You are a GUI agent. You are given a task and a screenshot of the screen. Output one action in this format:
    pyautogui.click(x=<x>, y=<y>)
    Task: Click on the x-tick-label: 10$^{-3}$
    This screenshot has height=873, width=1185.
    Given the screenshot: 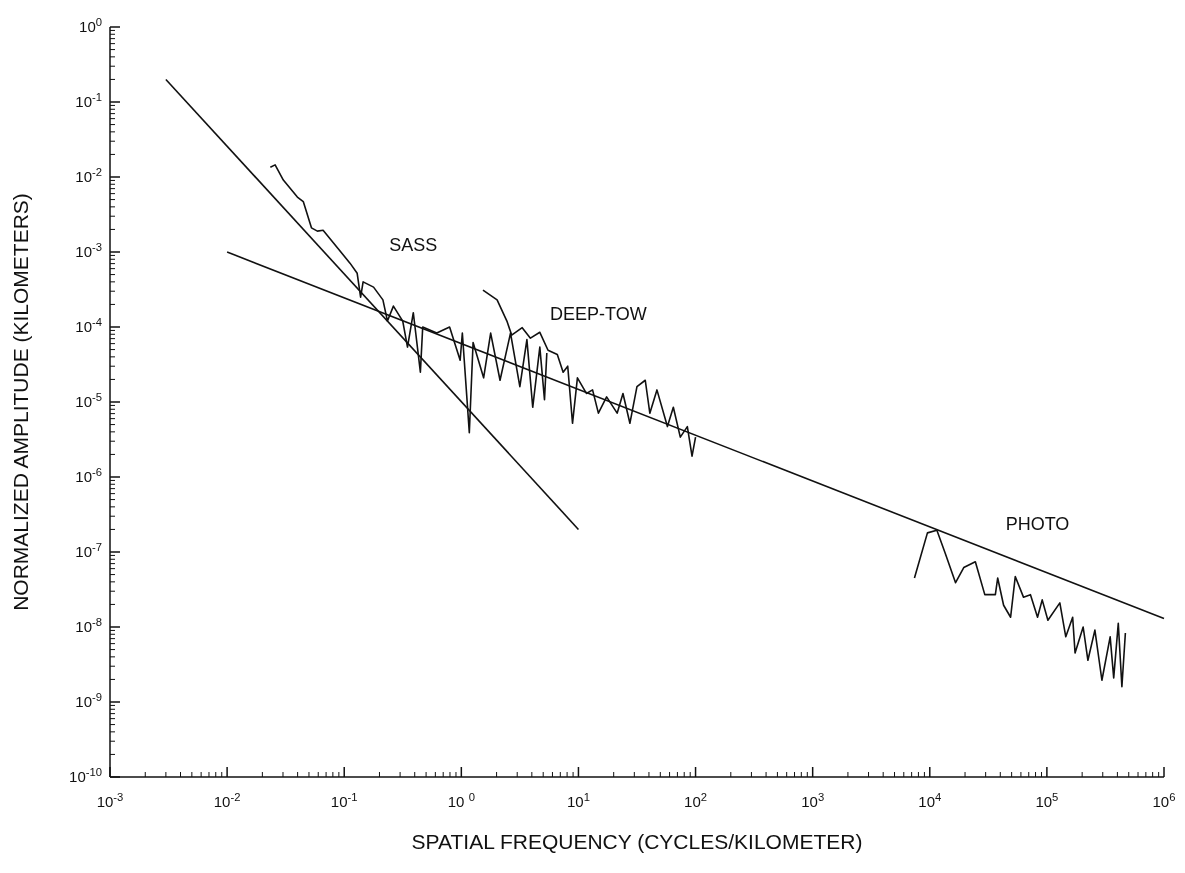 What is the action you would take?
    pyautogui.click(x=110, y=800)
    